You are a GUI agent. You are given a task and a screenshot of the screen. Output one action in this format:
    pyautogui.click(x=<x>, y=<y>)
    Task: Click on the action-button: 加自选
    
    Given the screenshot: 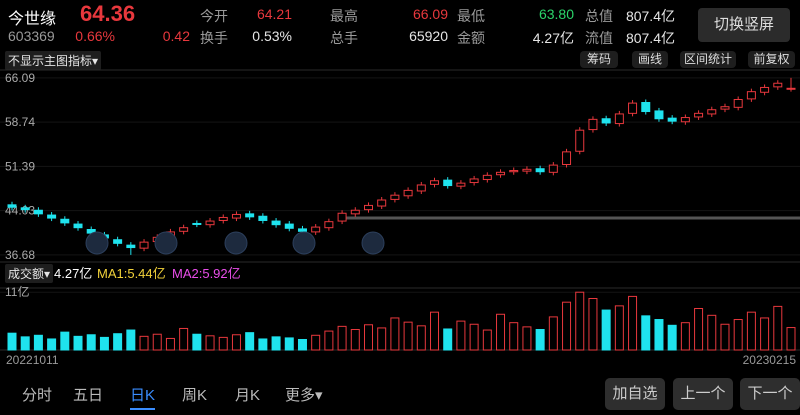 What is the action you would take?
    pyautogui.click(x=635, y=394)
    